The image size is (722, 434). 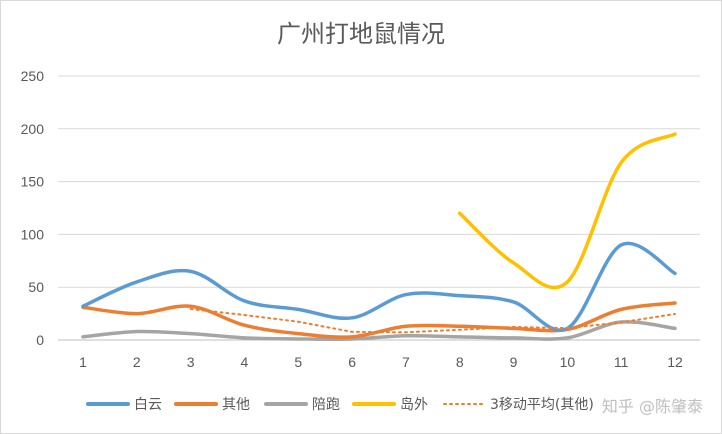 I want to click on legend-label: 陪跑, so click(x=326, y=405).